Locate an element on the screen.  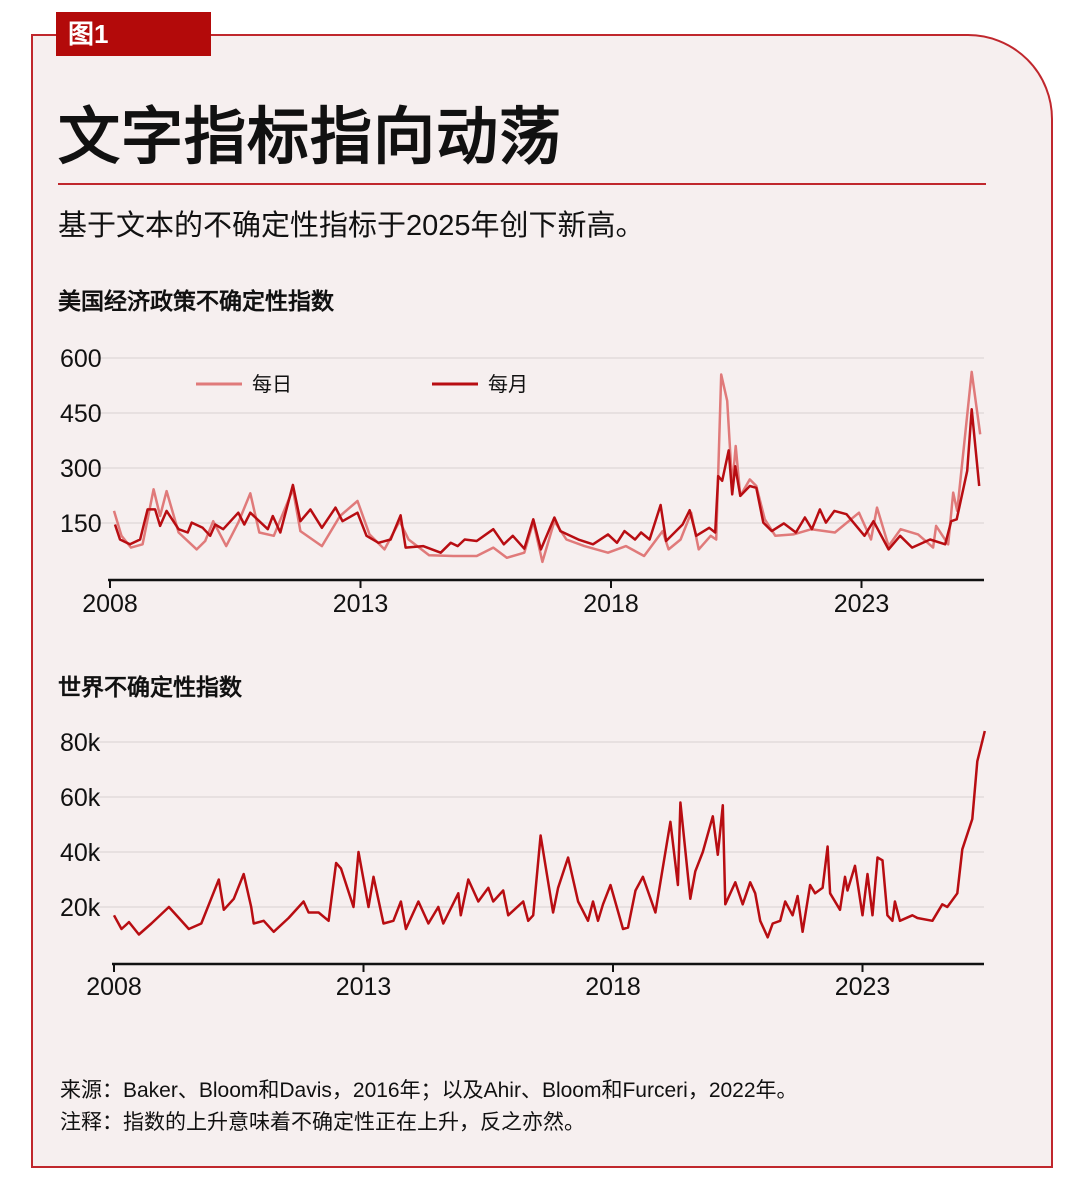
figure-label: 图1 is located at coordinates (133, 34).